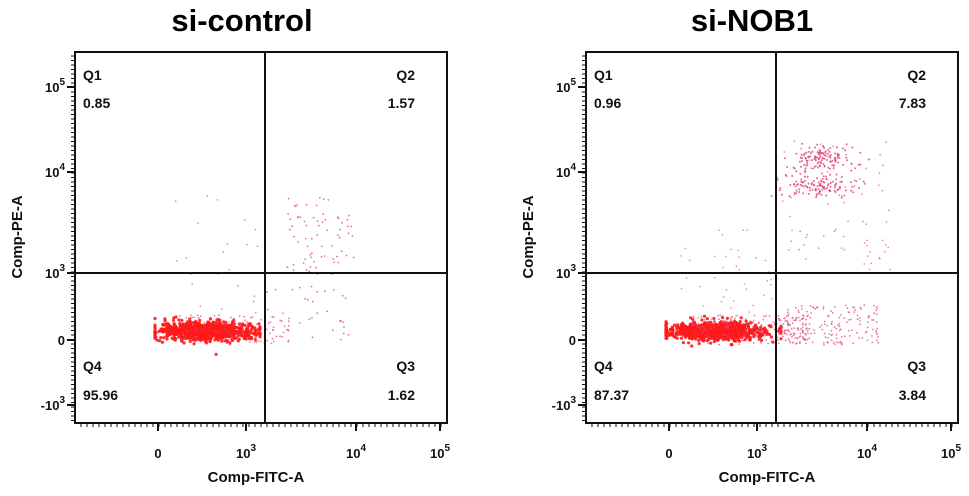  What do you see at coordinates (52, 273) in the screenshot?
I see `tick-base: 10` at bounding box center [52, 273].